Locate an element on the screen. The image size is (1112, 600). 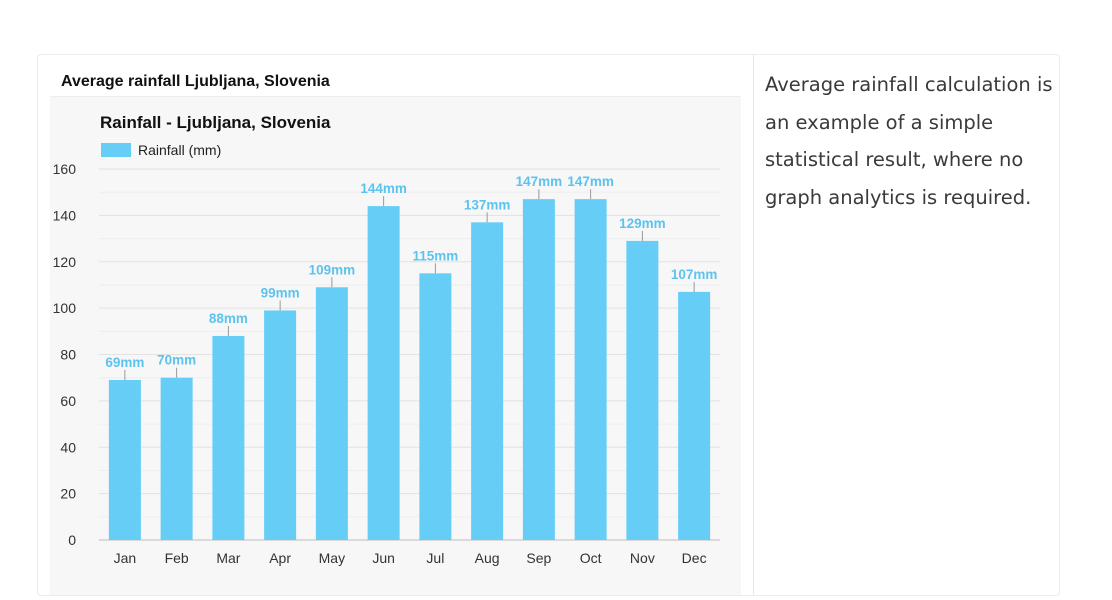
data-label: 109mm is located at coordinates (332, 269).